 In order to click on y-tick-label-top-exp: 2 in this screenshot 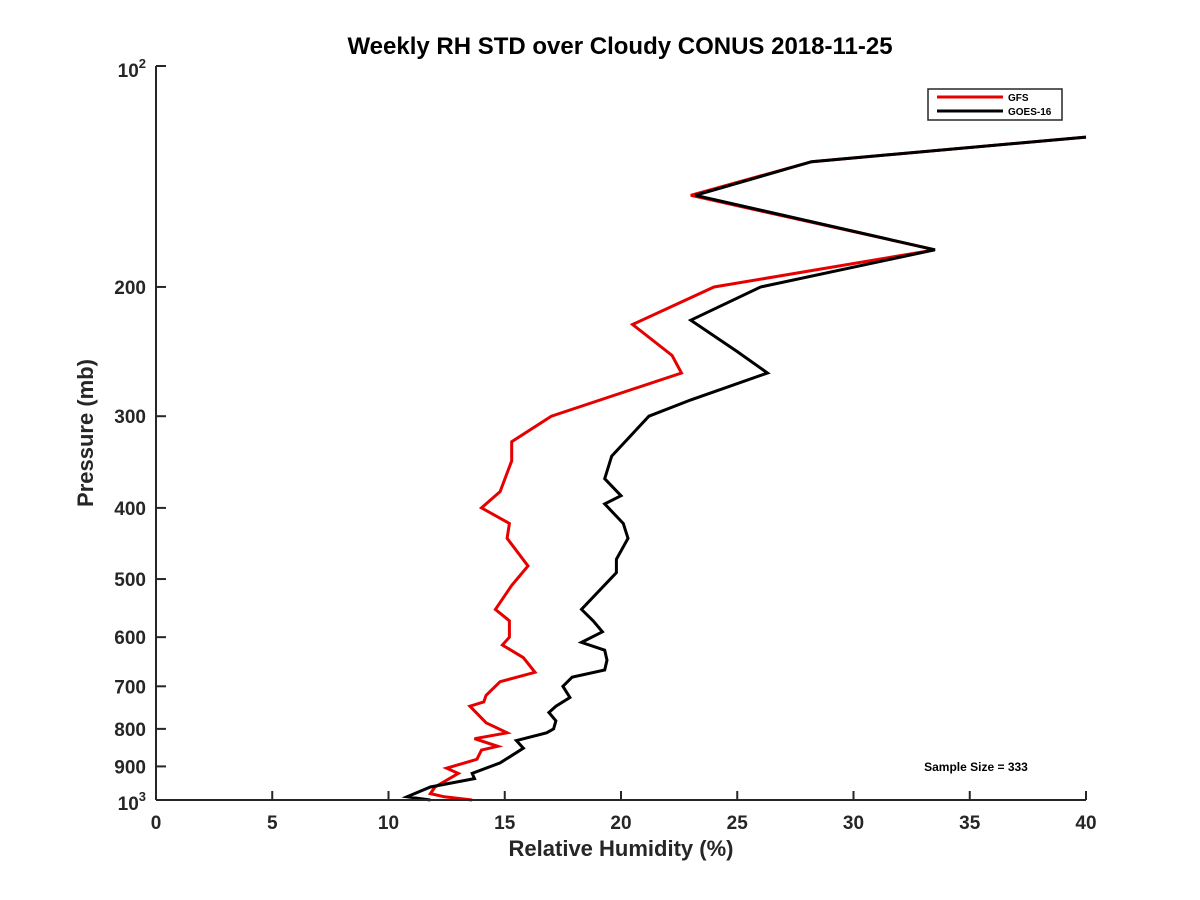, I will do `click(142, 63)`.